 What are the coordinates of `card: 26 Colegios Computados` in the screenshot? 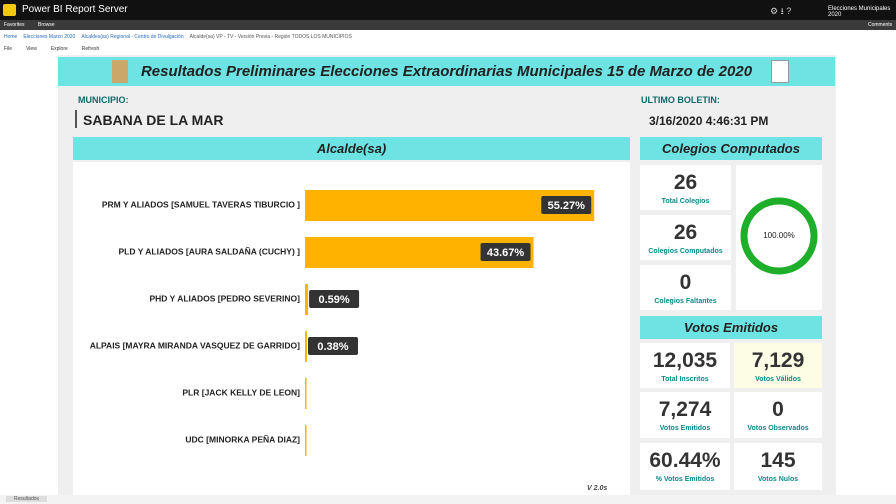 It's located at (685, 237).